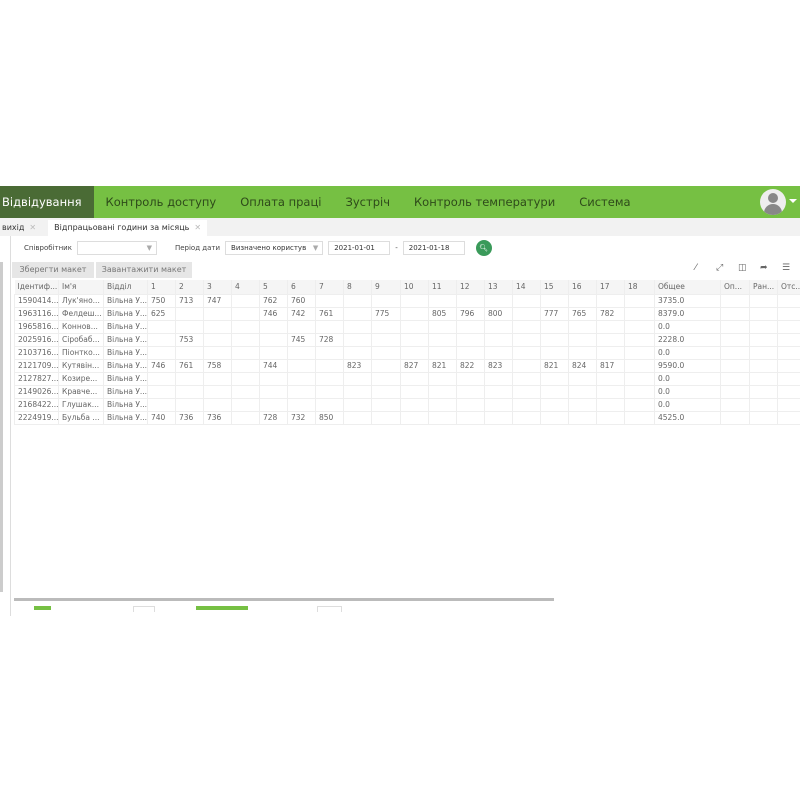 This screenshot has height=800, width=800. What do you see at coordinates (81, 287) in the screenshot?
I see `column-header: Ім'я` at bounding box center [81, 287].